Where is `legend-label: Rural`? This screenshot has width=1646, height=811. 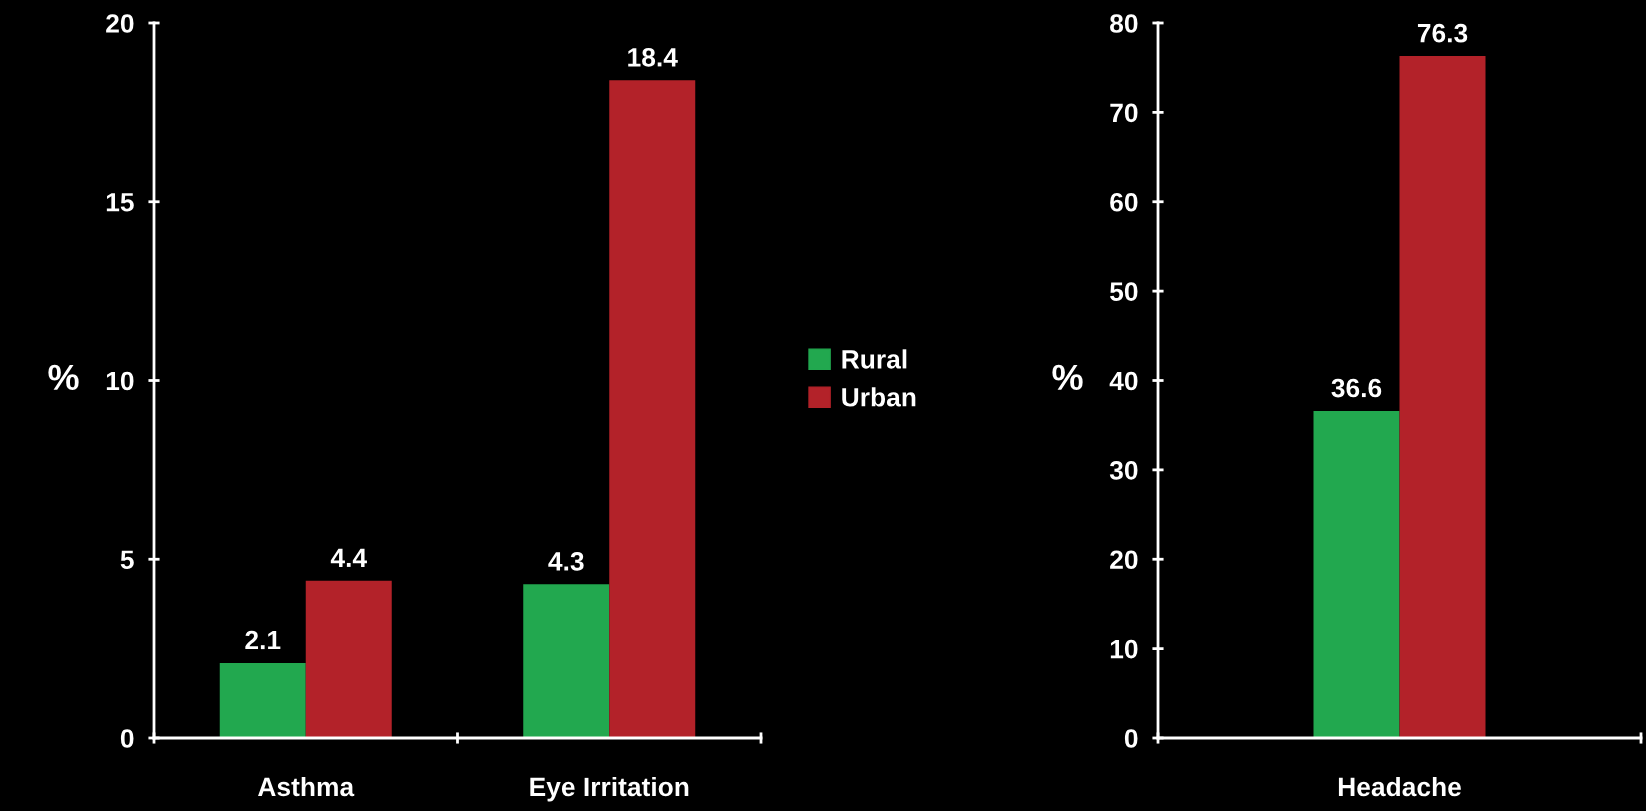
legend-label: Rural is located at coordinates (874, 359).